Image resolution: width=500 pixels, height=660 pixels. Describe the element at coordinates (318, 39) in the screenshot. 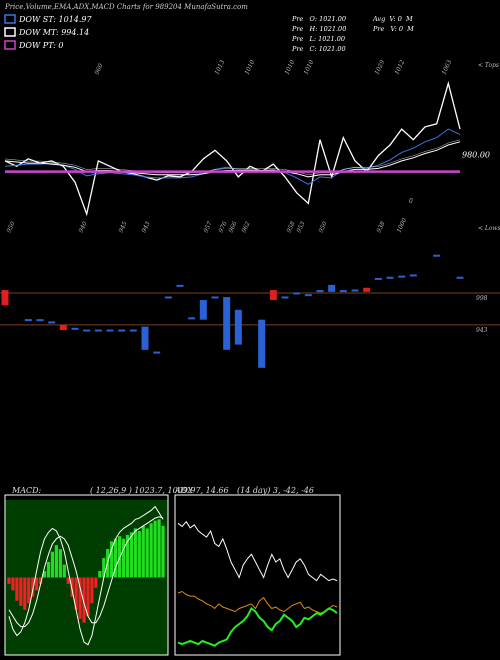

I see `info-text: Pre L: 1021.00` at that location.